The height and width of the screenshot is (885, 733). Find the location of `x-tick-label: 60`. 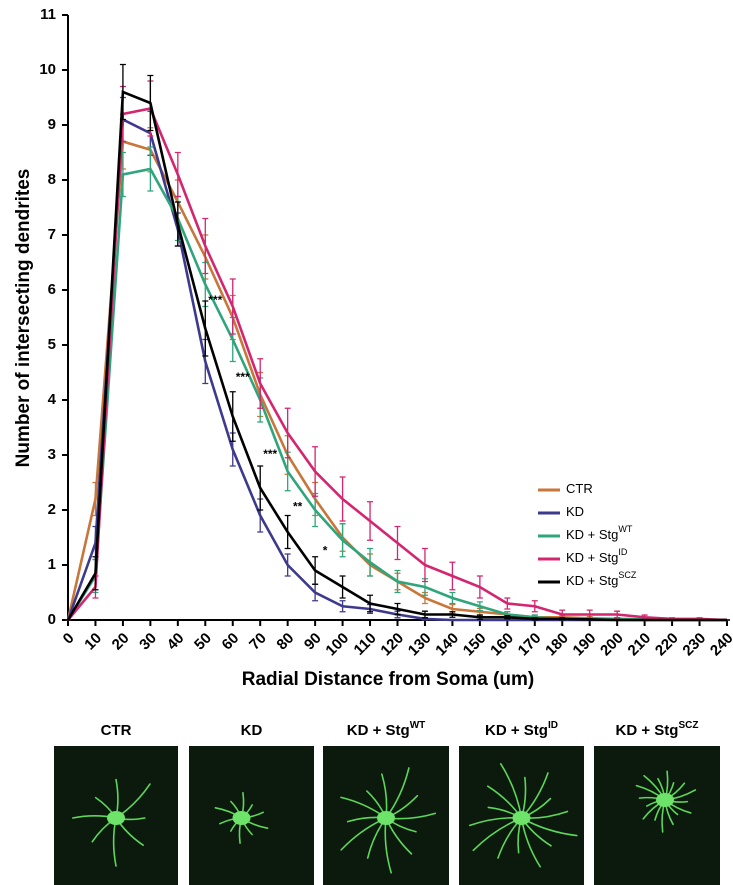

x-tick-label: 60 is located at coordinates (231, 642).